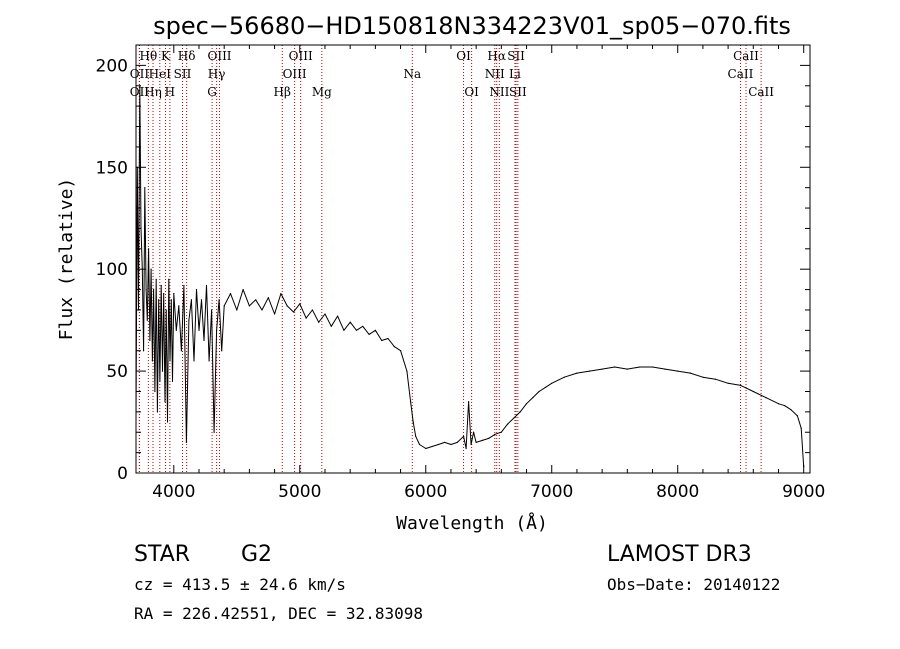  I want to click on marker-label-17: CaII, so click(741, 74).